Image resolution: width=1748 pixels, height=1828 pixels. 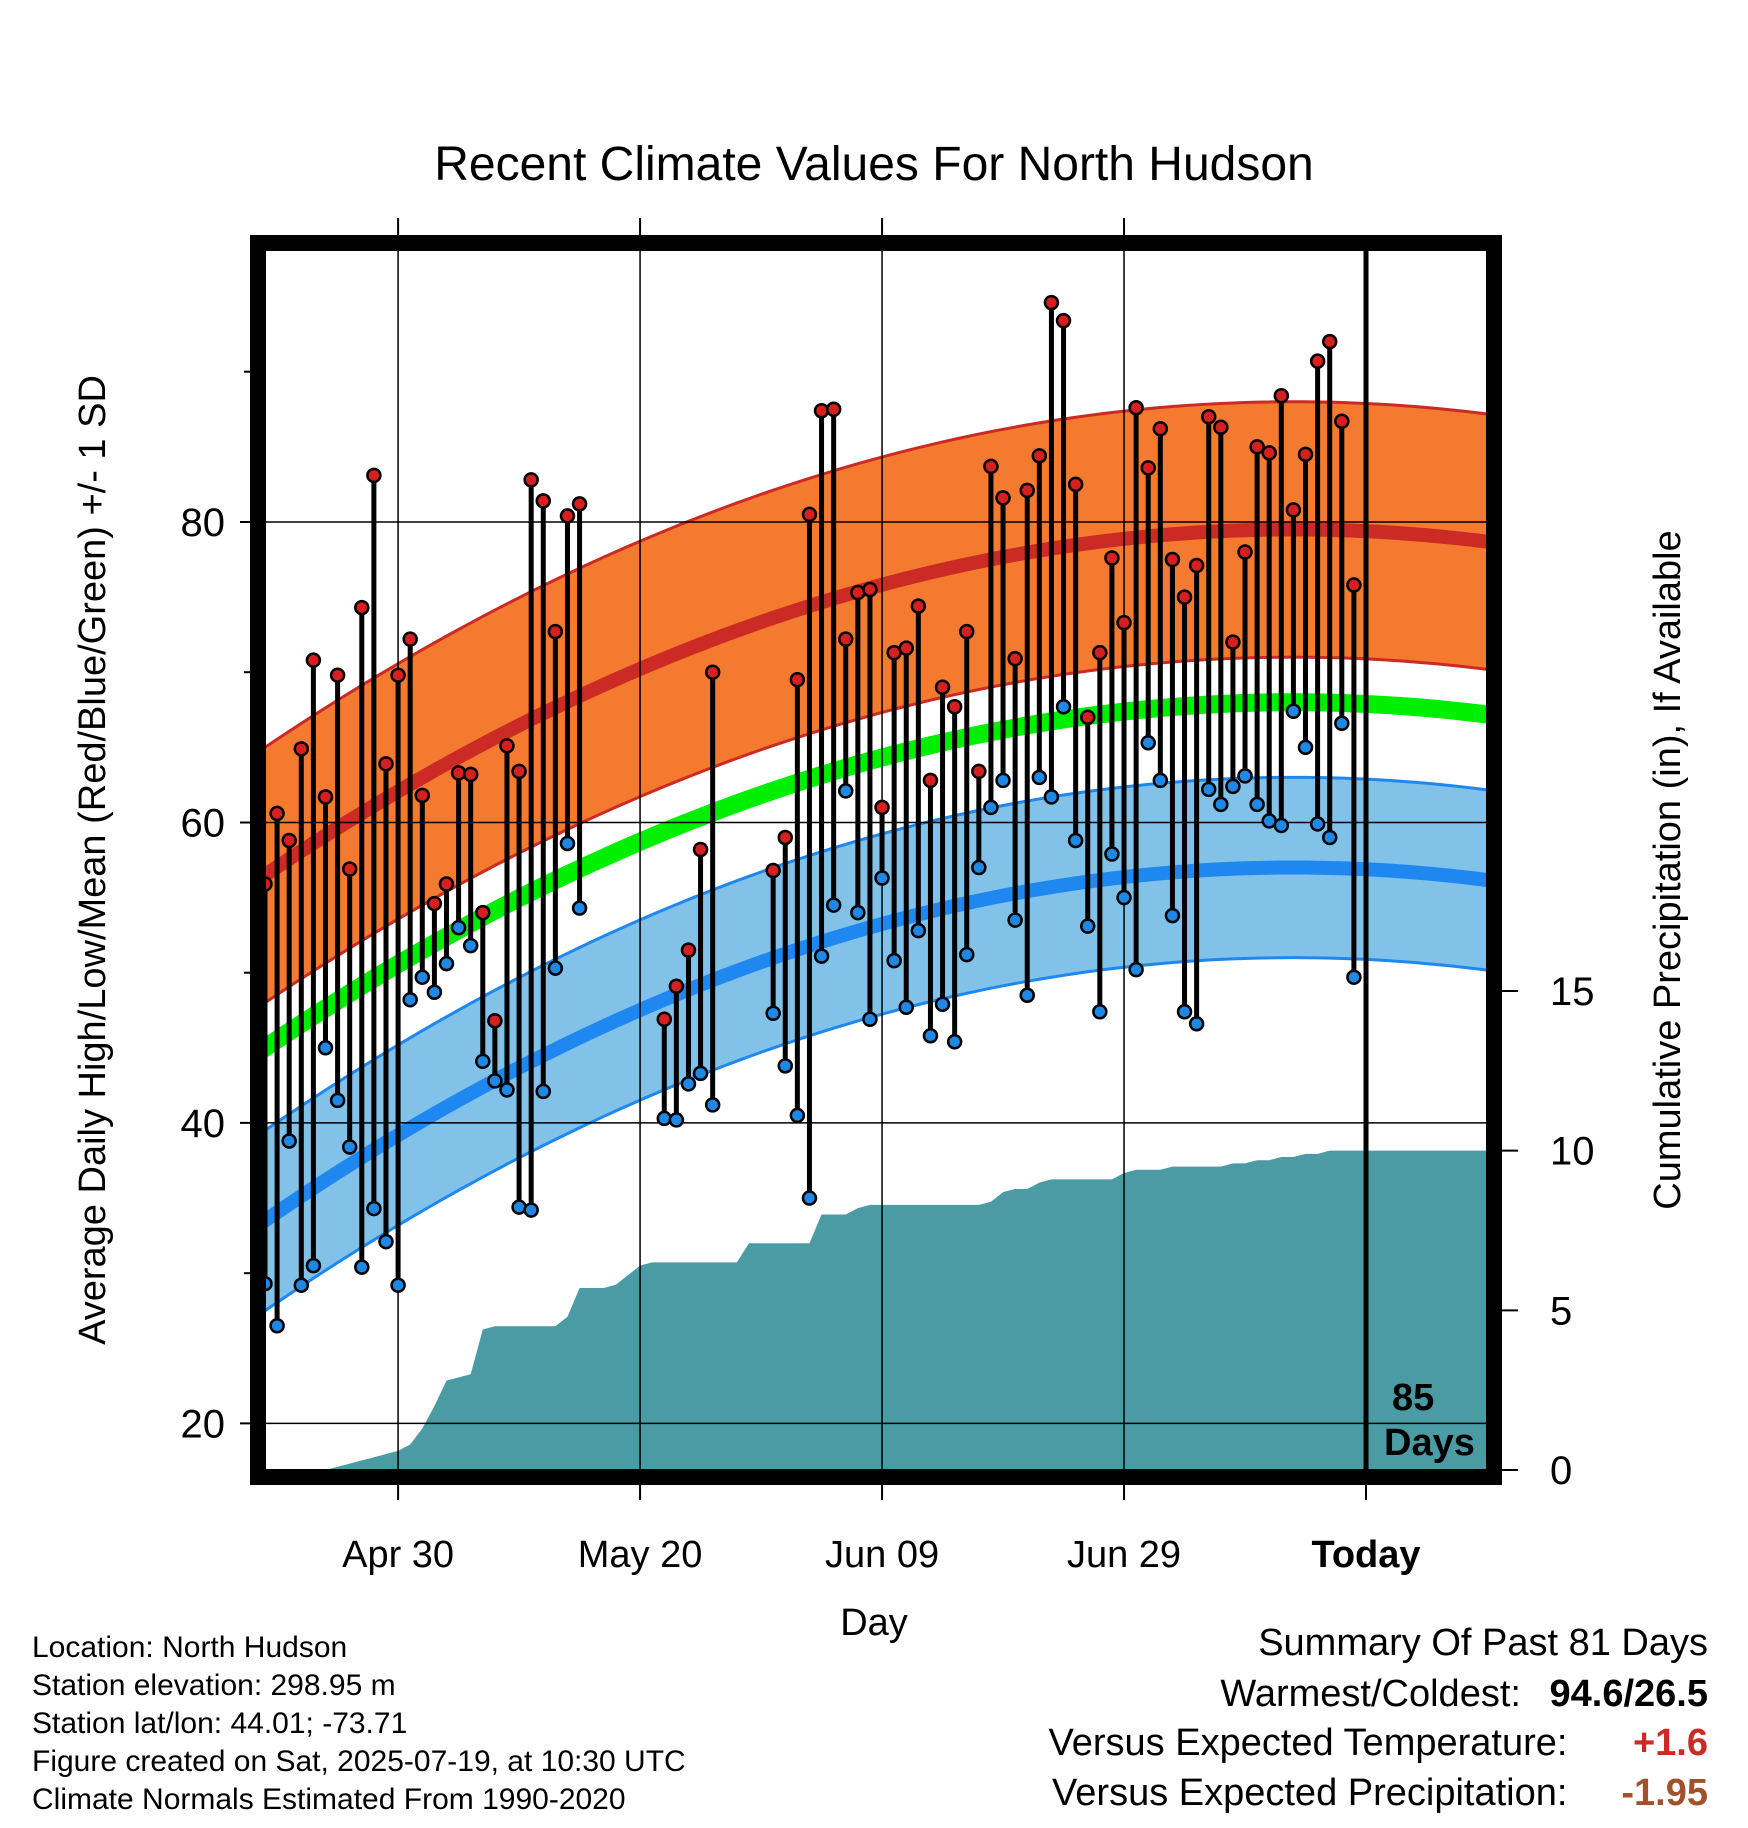 What do you see at coordinates (1370, 1694) in the screenshot?
I see `warm-cold-label: Warmest/Coldest:` at bounding box center [1370, 1694].